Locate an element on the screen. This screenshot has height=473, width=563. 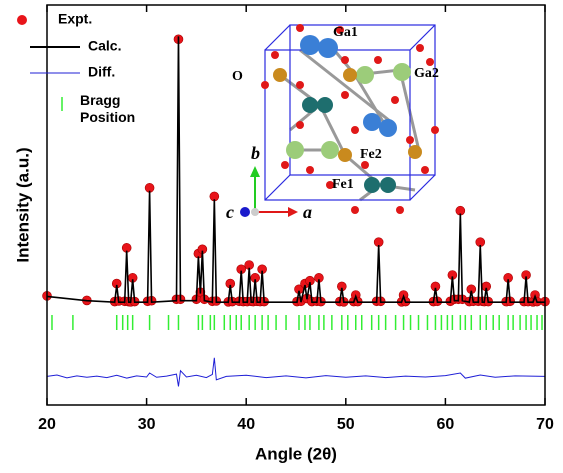
axis-label-c: c is located at coordinates (230, 212).